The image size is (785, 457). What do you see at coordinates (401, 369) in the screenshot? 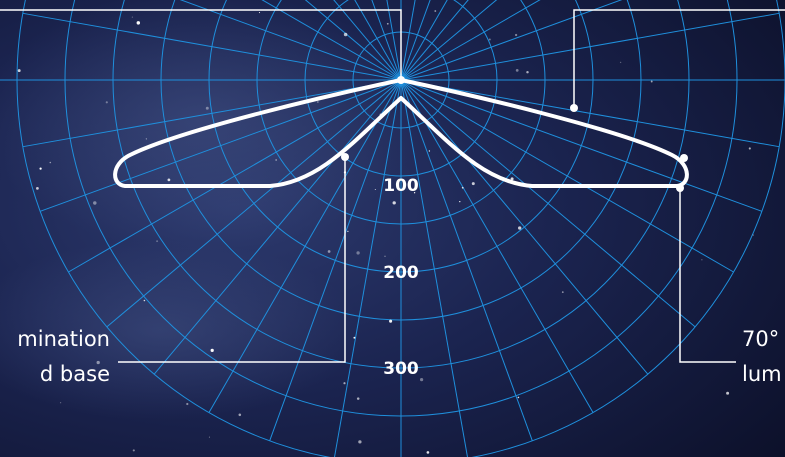
I see `radial-label: 300` at bounding box center [401, 369].